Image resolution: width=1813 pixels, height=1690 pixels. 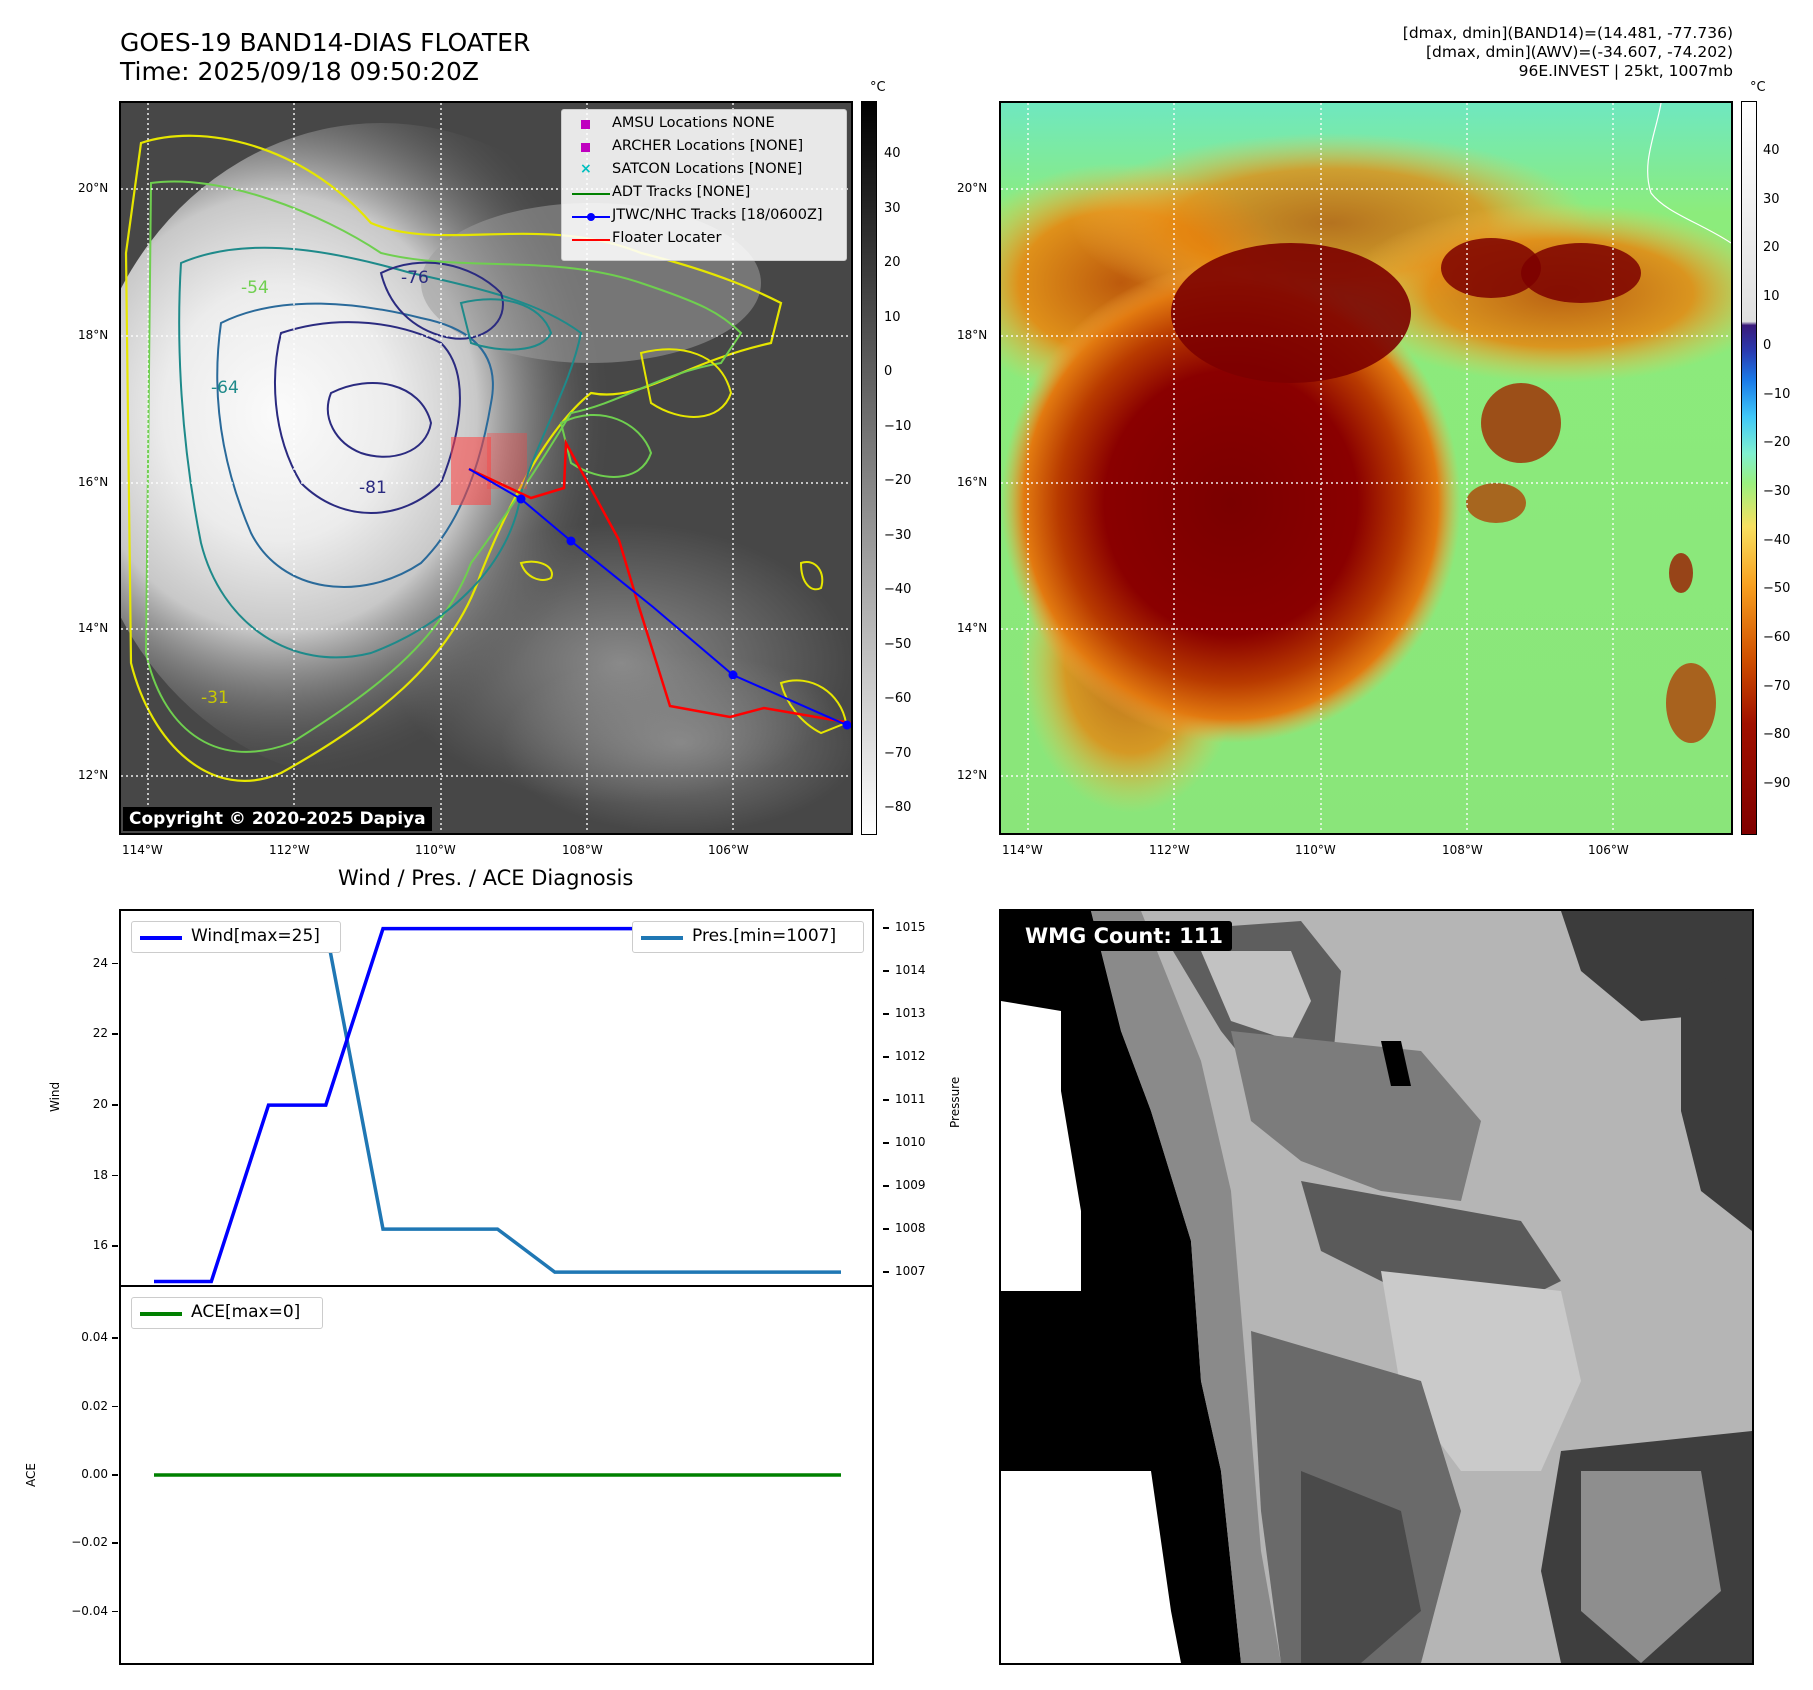 I want to click on pressure-tick-label: 1008, so click(x=910, y=1228).